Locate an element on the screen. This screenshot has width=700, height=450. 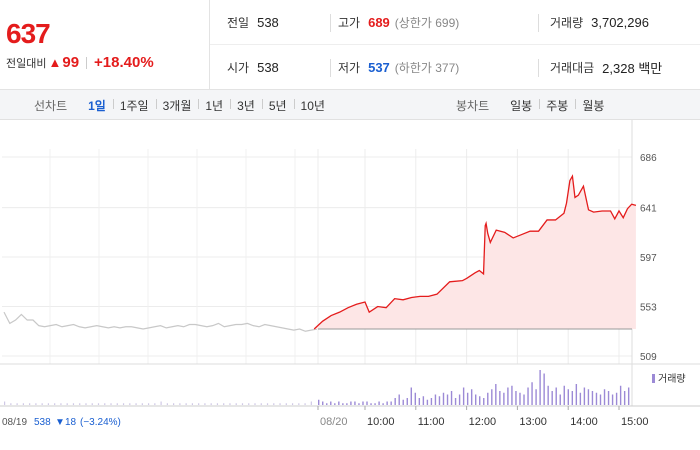
line-chart-group: 선차트 1일 1주일 3개월 1년 3년 5년 10년 is located at coordinates (183, 105).